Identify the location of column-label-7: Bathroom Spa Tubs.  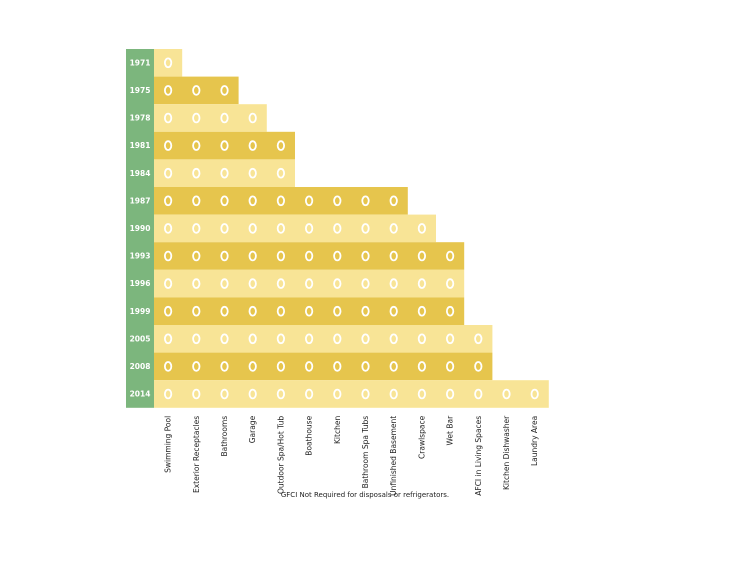
(365, 452).